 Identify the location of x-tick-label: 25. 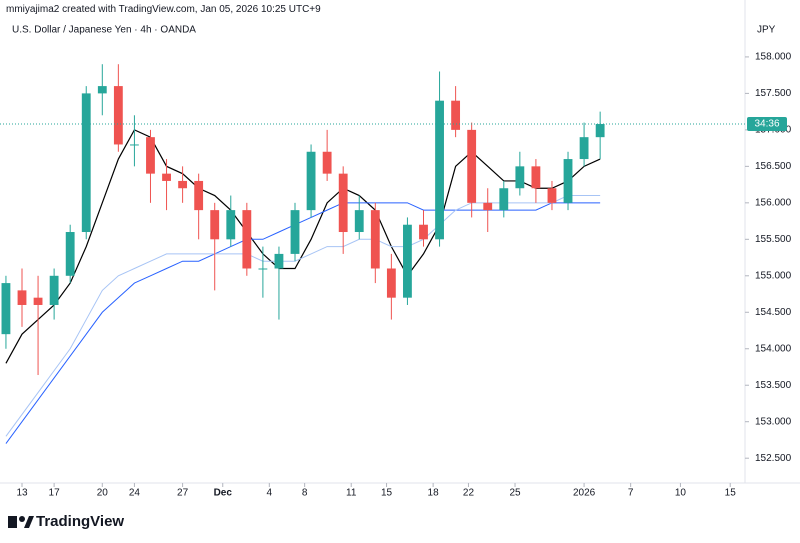
(515, 493).